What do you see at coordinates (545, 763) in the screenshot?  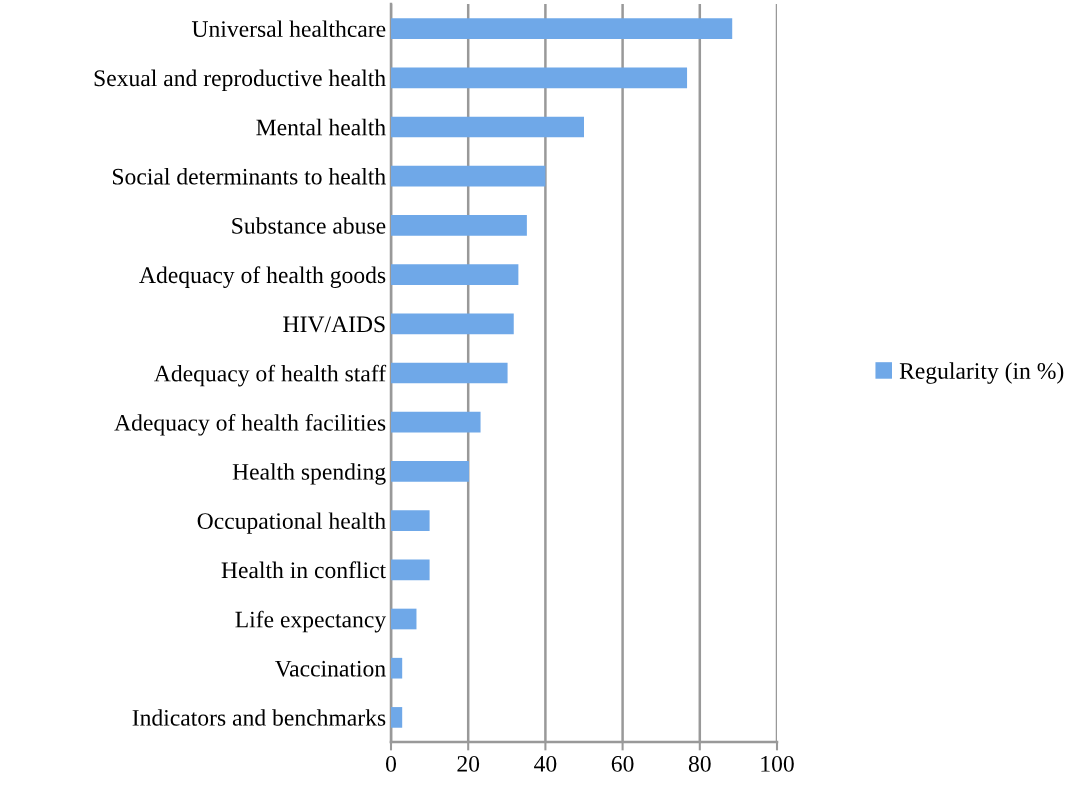 I see `x-tick-label: 40` at bounding box center [545, 763].